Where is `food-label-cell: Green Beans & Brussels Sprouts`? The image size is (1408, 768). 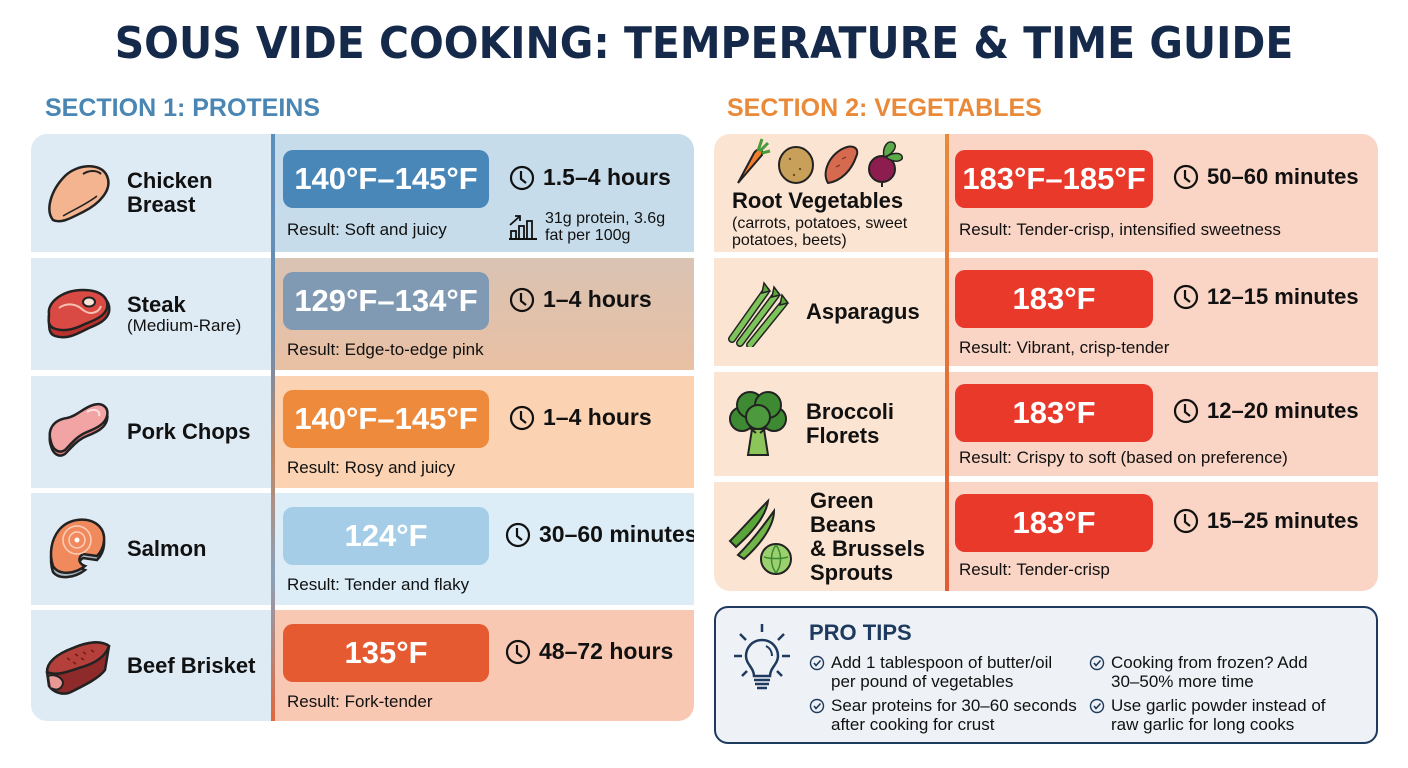
food-label-cell: Green Beans & Brussels Sprouts is located at coordinates (829, 536).